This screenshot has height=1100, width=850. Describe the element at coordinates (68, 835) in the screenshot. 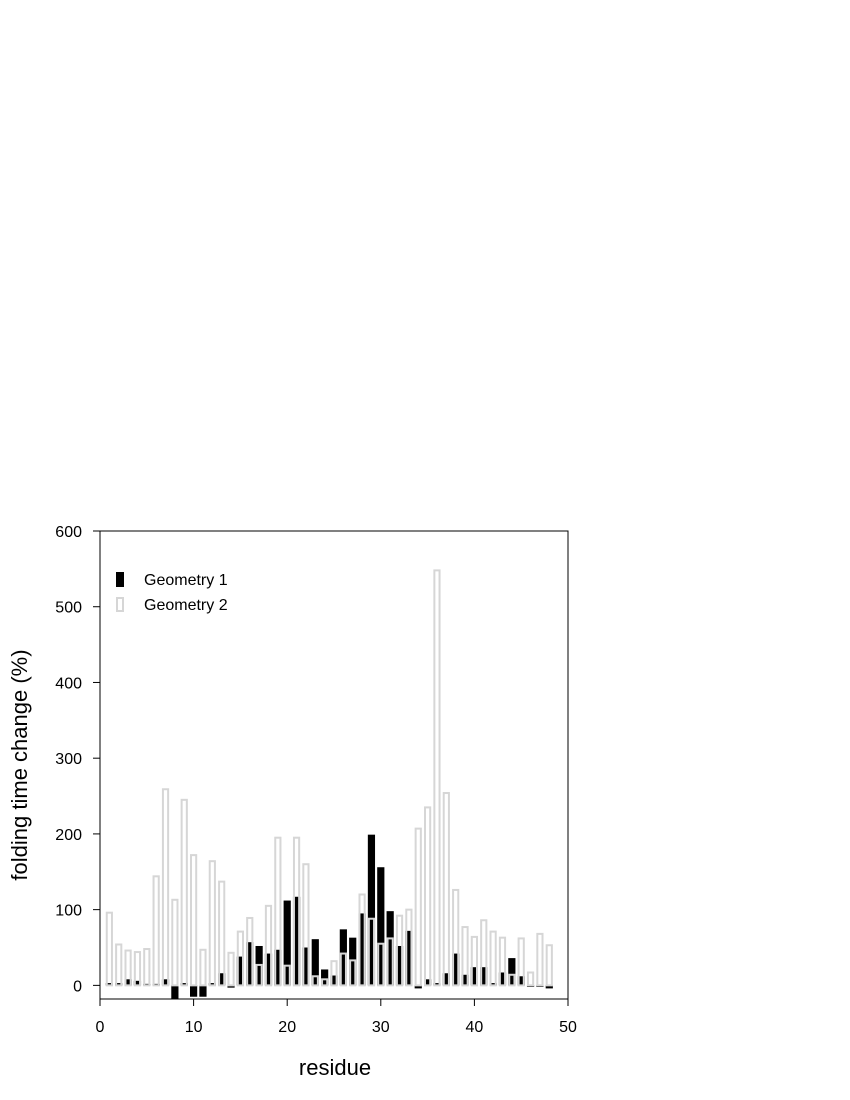

I see `y-tick-label-200: 200` at that location.